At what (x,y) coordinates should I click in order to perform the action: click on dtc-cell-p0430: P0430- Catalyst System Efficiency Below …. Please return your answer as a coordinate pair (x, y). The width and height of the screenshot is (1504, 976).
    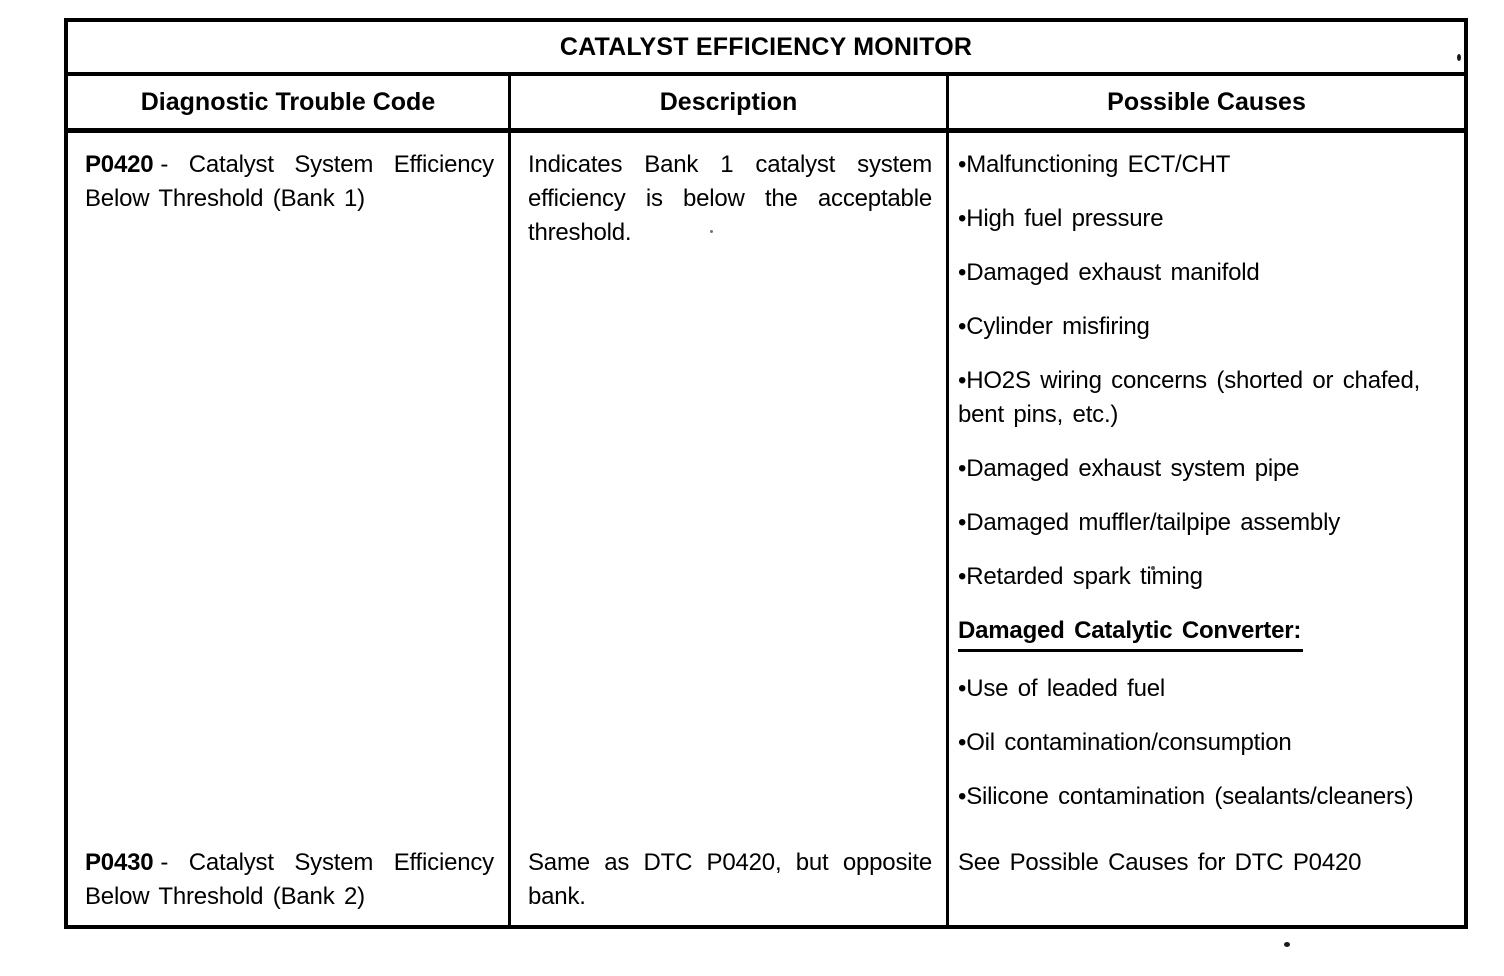
    Looking at the image, I should click on (289, 879).